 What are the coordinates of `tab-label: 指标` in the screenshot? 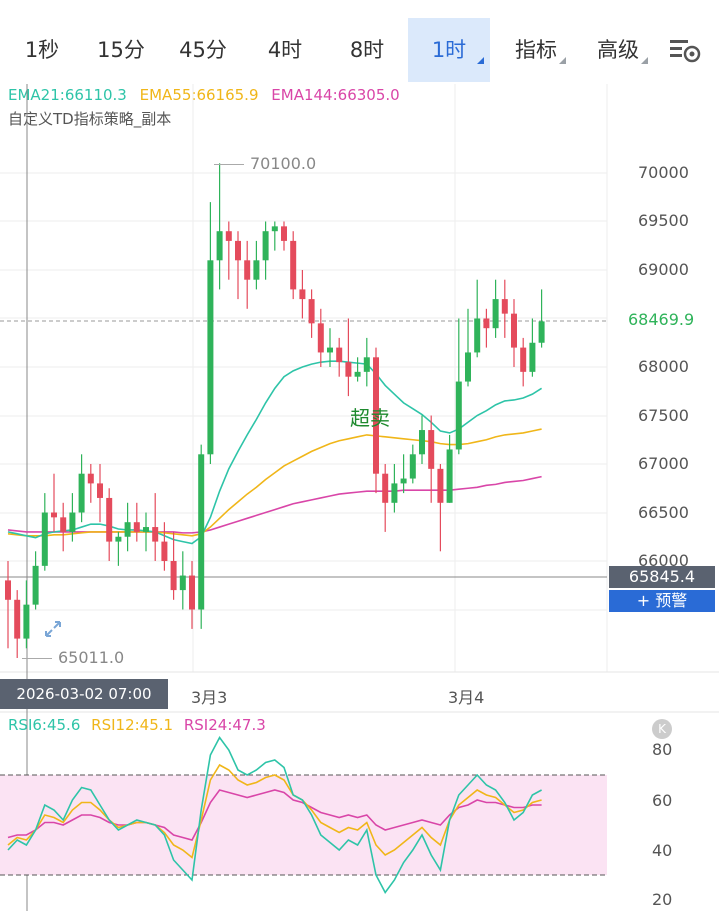 It's located at (536, 50).